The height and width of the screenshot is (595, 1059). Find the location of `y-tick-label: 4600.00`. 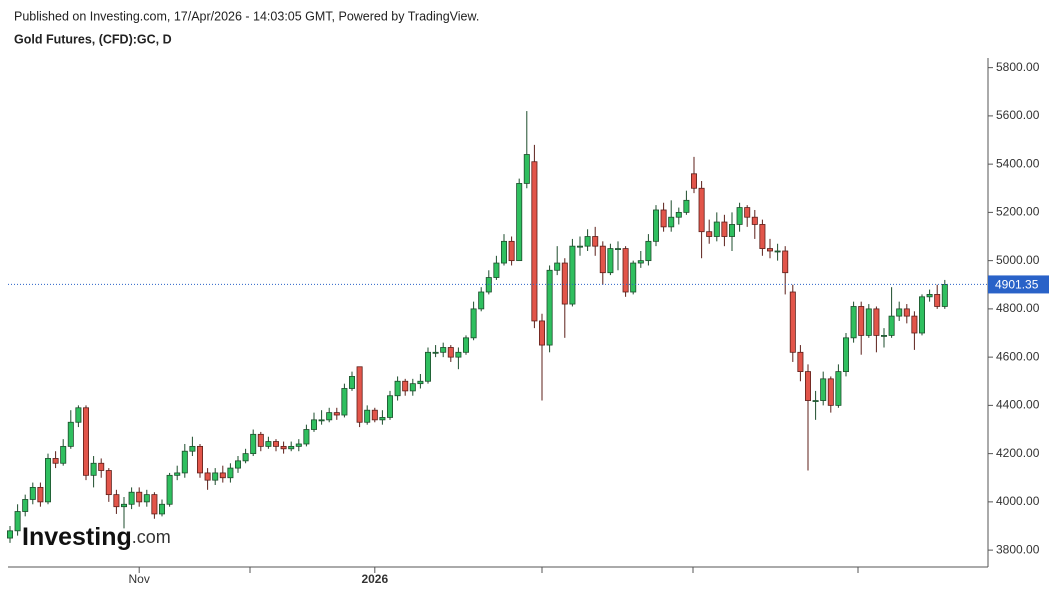

y-tick-label: 4600.00 is located at coordinates (1018, 356).